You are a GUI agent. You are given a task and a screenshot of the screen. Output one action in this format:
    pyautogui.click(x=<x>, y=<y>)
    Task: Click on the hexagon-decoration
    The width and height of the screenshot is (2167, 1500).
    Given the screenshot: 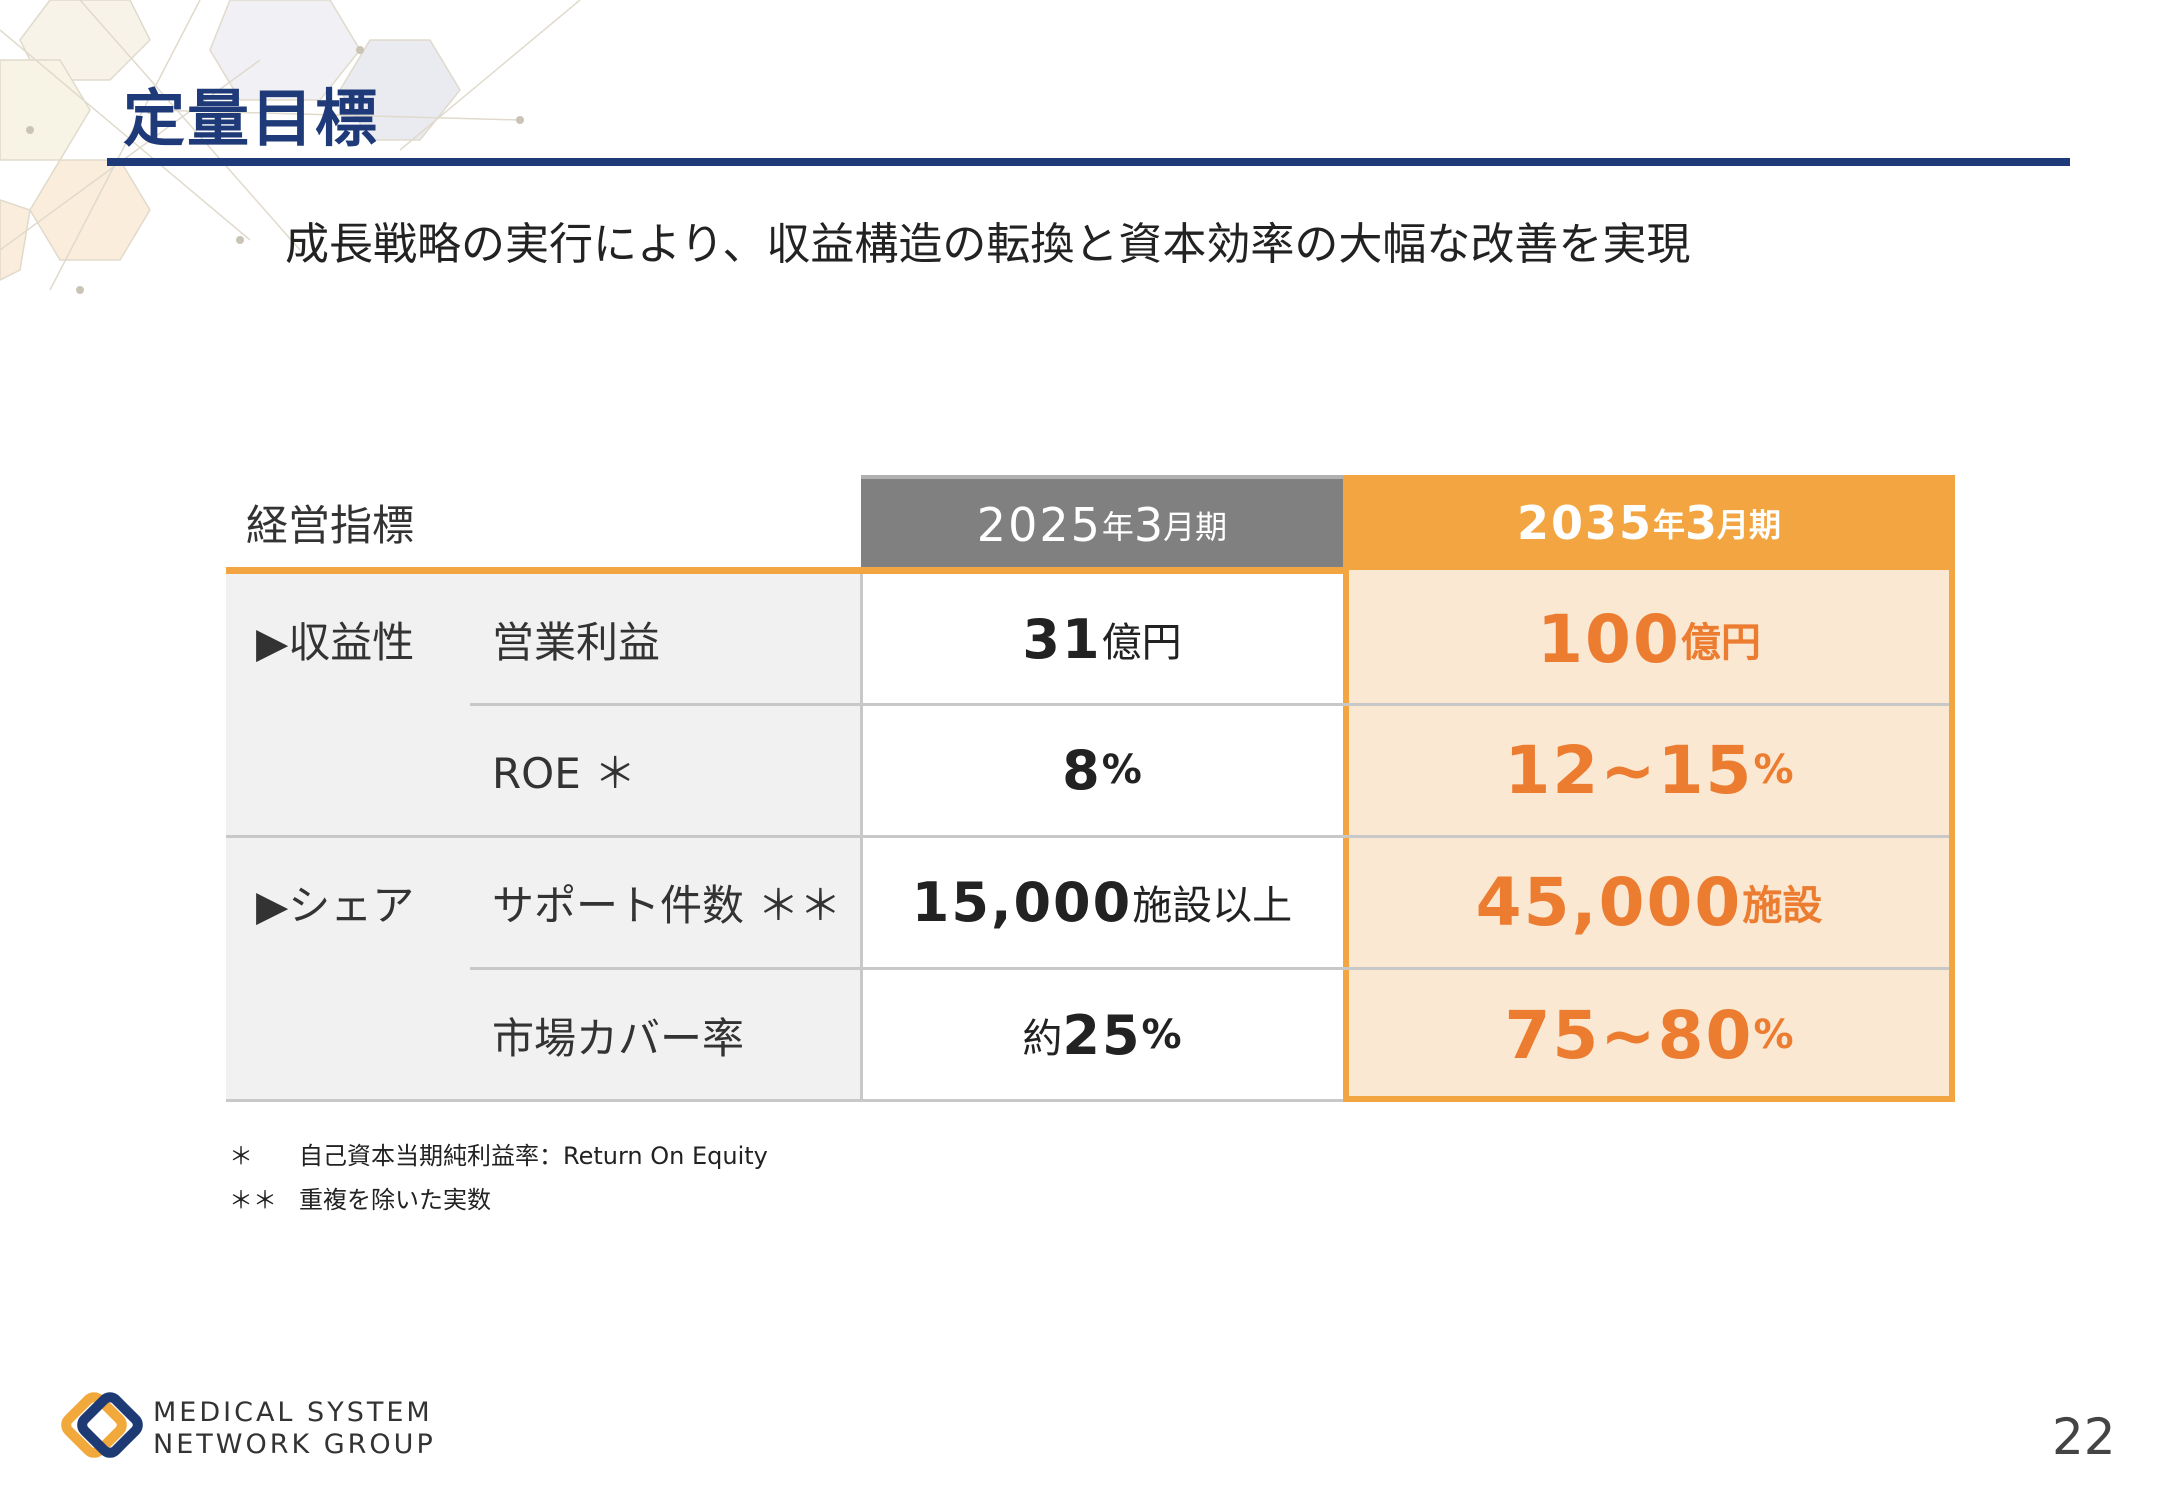 What is the action you would take?
    pyautogui.click(x=290, y=147)
    